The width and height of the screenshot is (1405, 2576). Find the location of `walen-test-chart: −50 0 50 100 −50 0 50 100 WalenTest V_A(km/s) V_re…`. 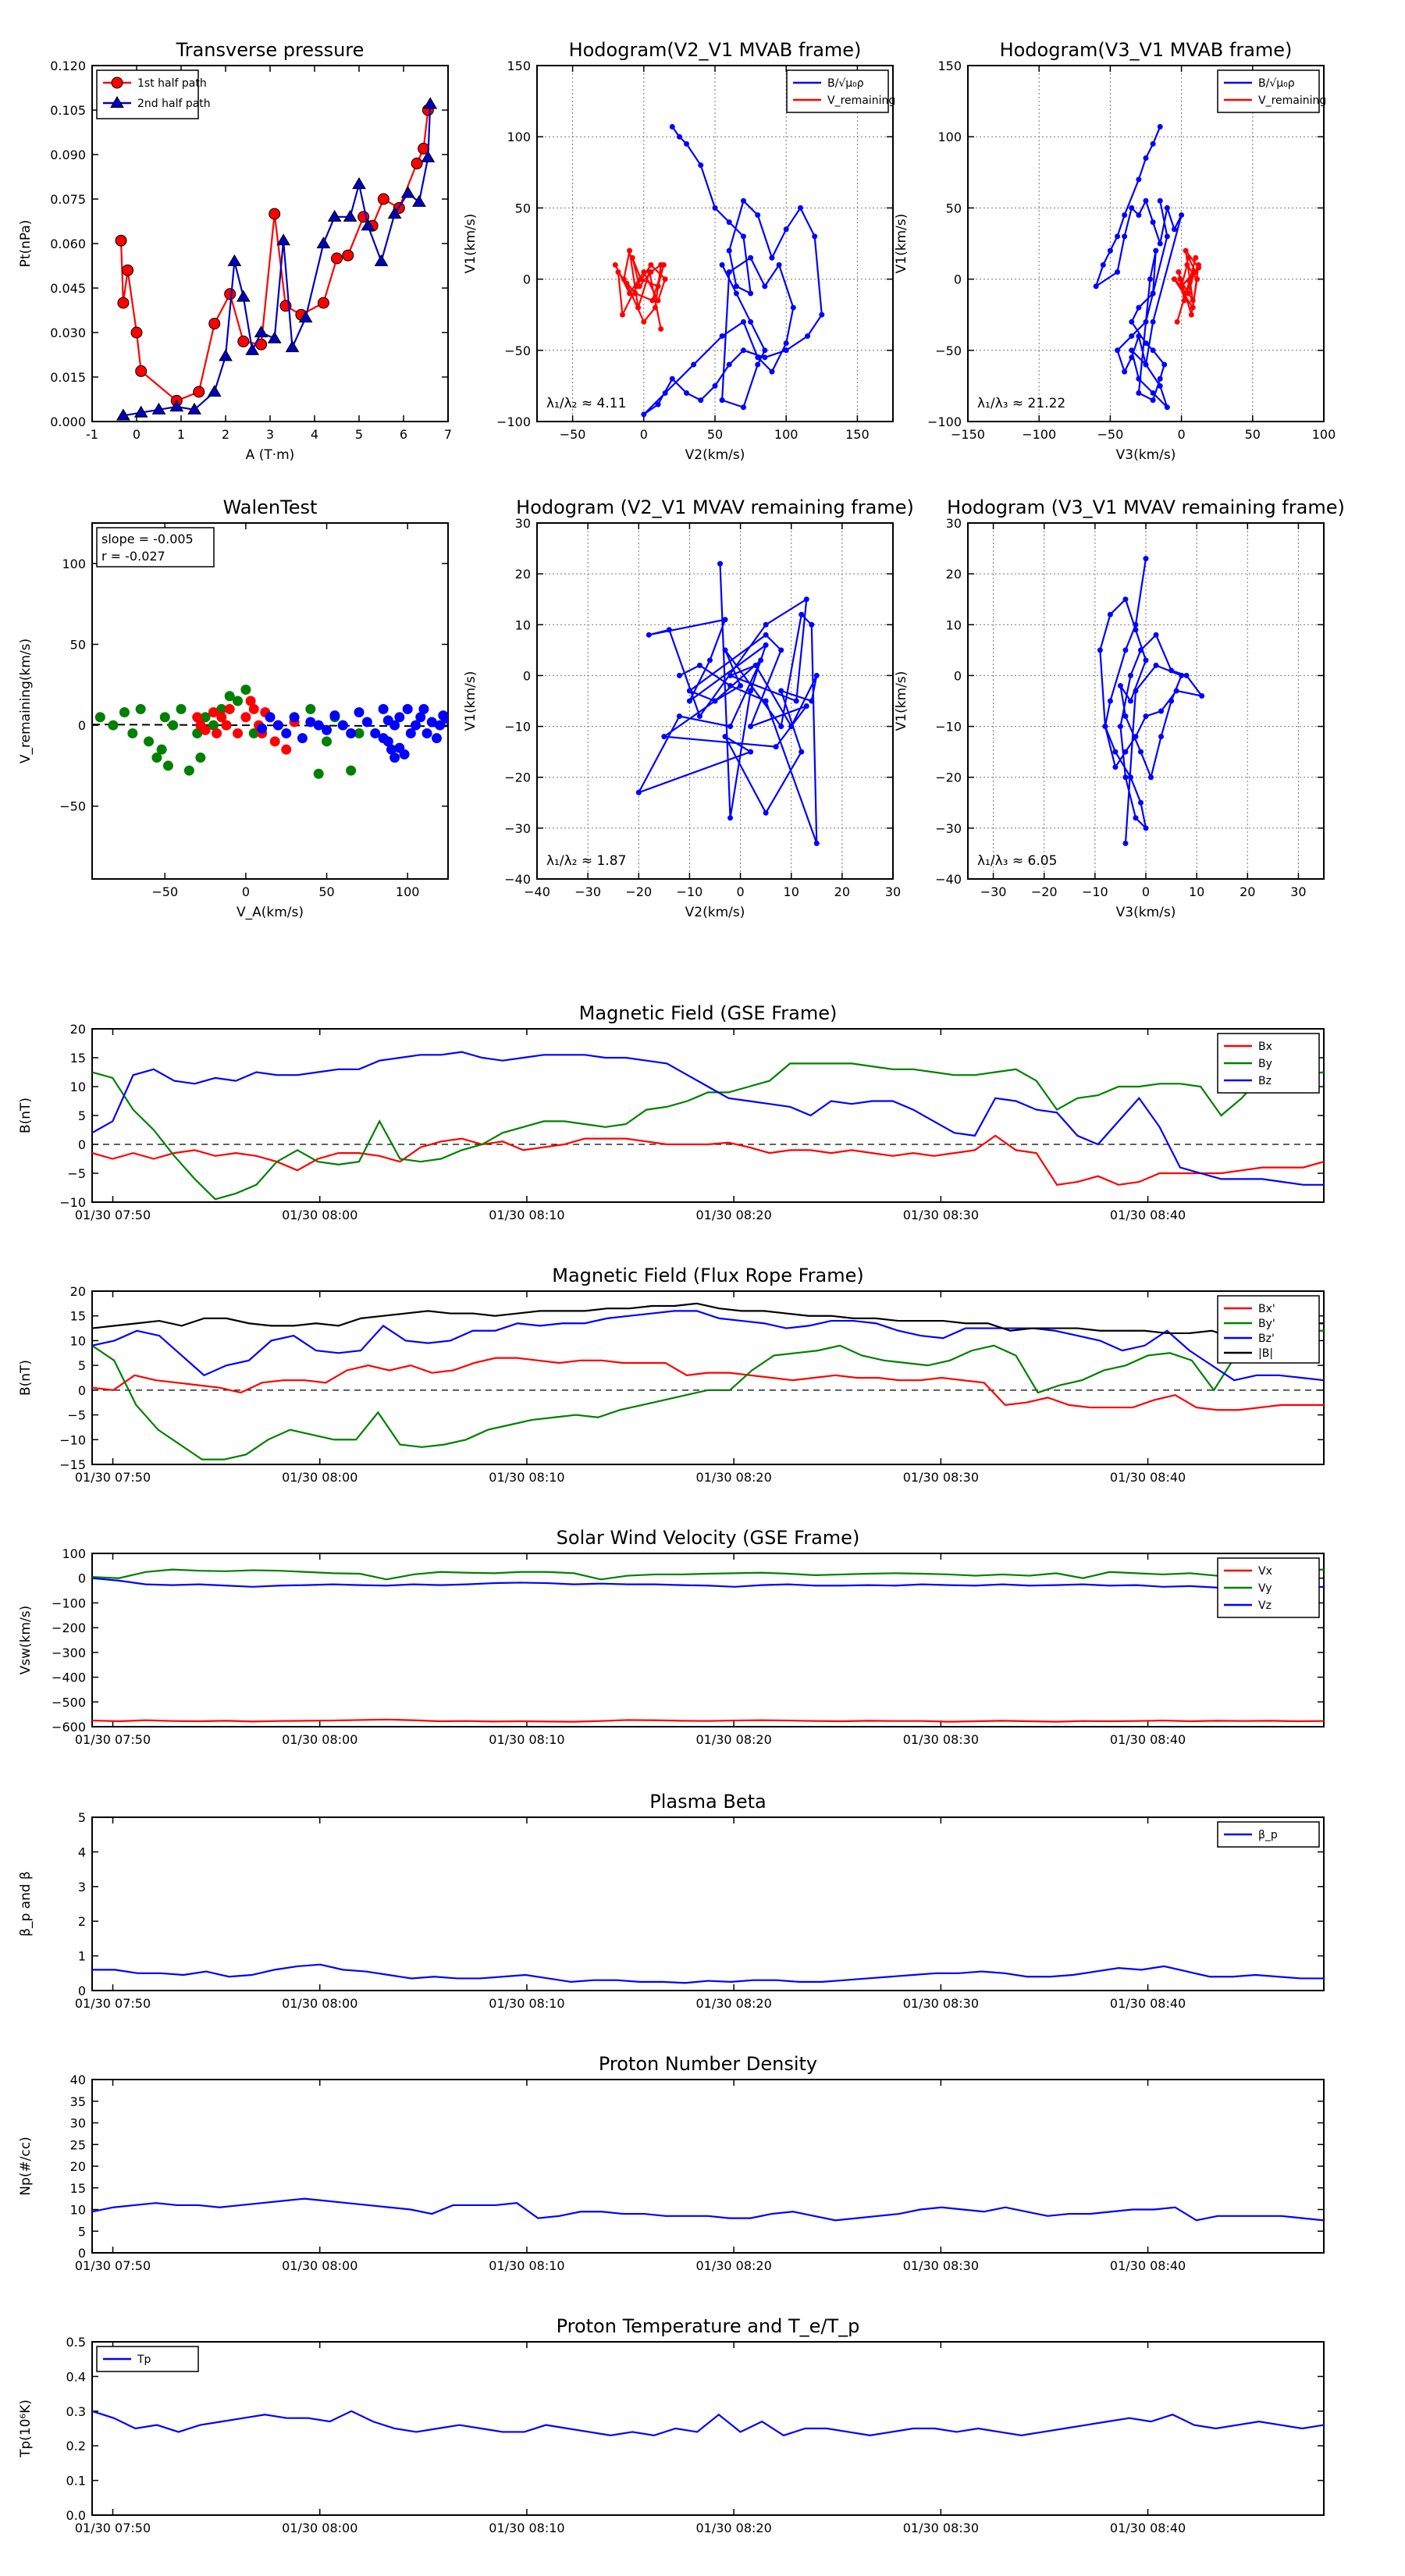

walen-test-chart: −50 0 50 100 −50 0 50 100 WalenTest V_A(km/s) V_re… is located at coordinates (234, 708).